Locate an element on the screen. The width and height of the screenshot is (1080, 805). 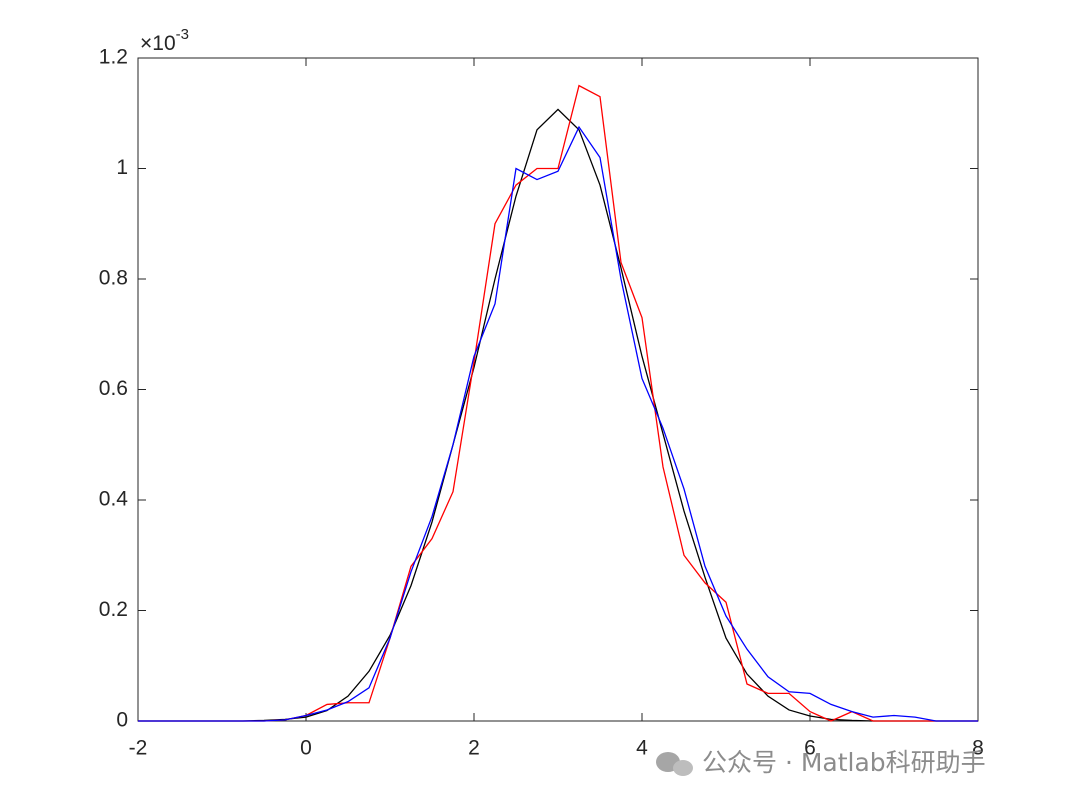
watermark: 公众号 · Matlab科研助手 is located at coordinates (821, 762).